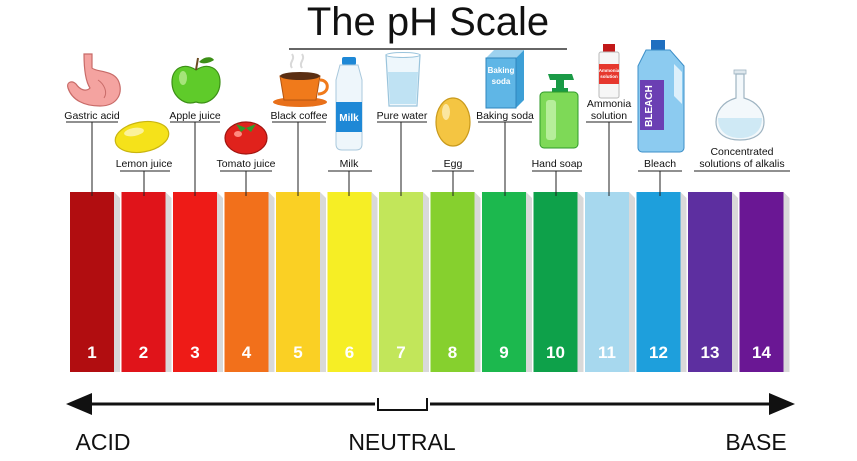 The image size is (857, 461). I want to click on ph-value-label: 10, so click(555, 352).